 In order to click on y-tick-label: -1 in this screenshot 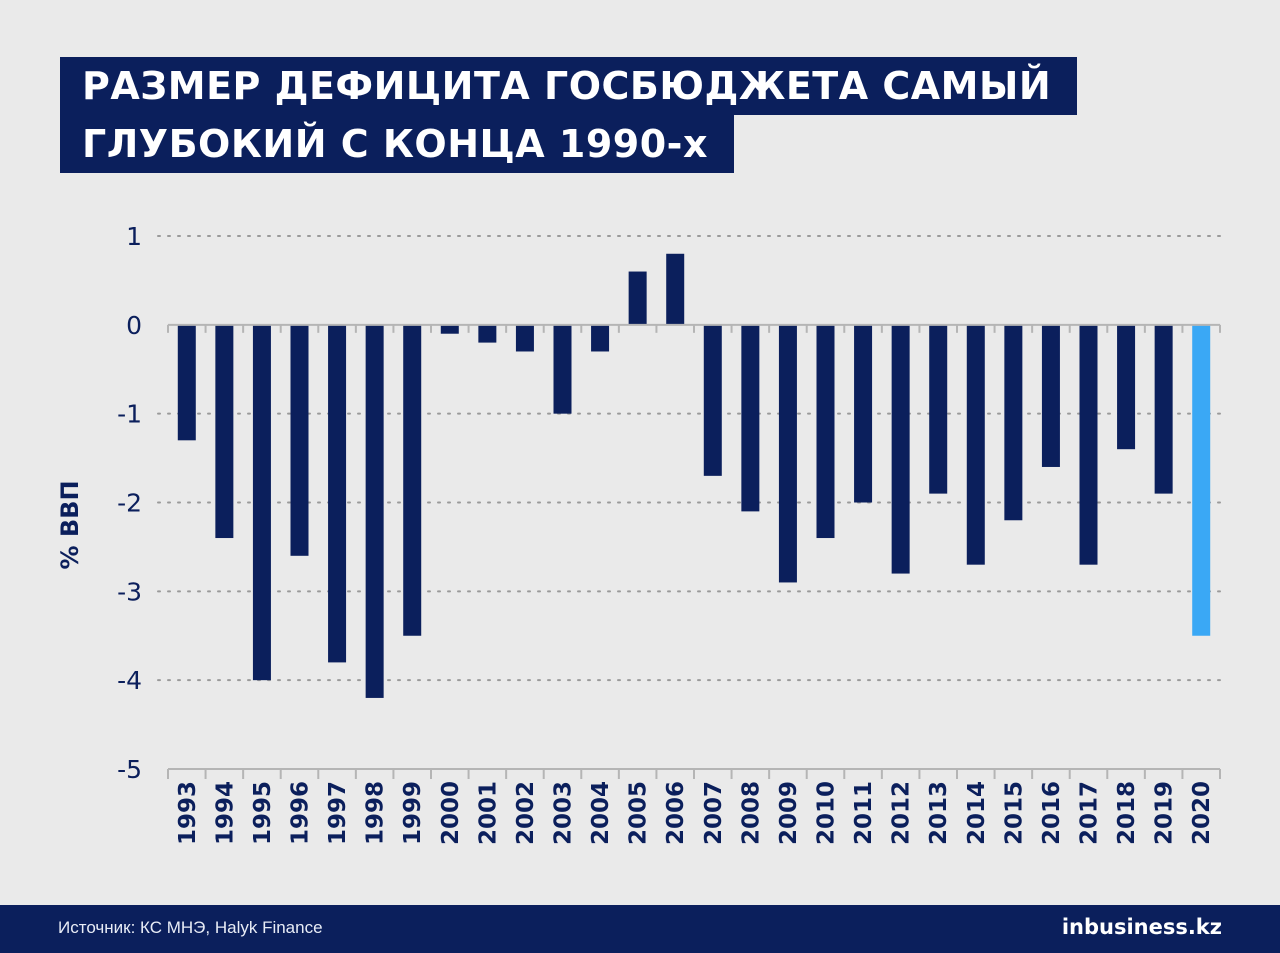, I will do `click(129, 414)`.